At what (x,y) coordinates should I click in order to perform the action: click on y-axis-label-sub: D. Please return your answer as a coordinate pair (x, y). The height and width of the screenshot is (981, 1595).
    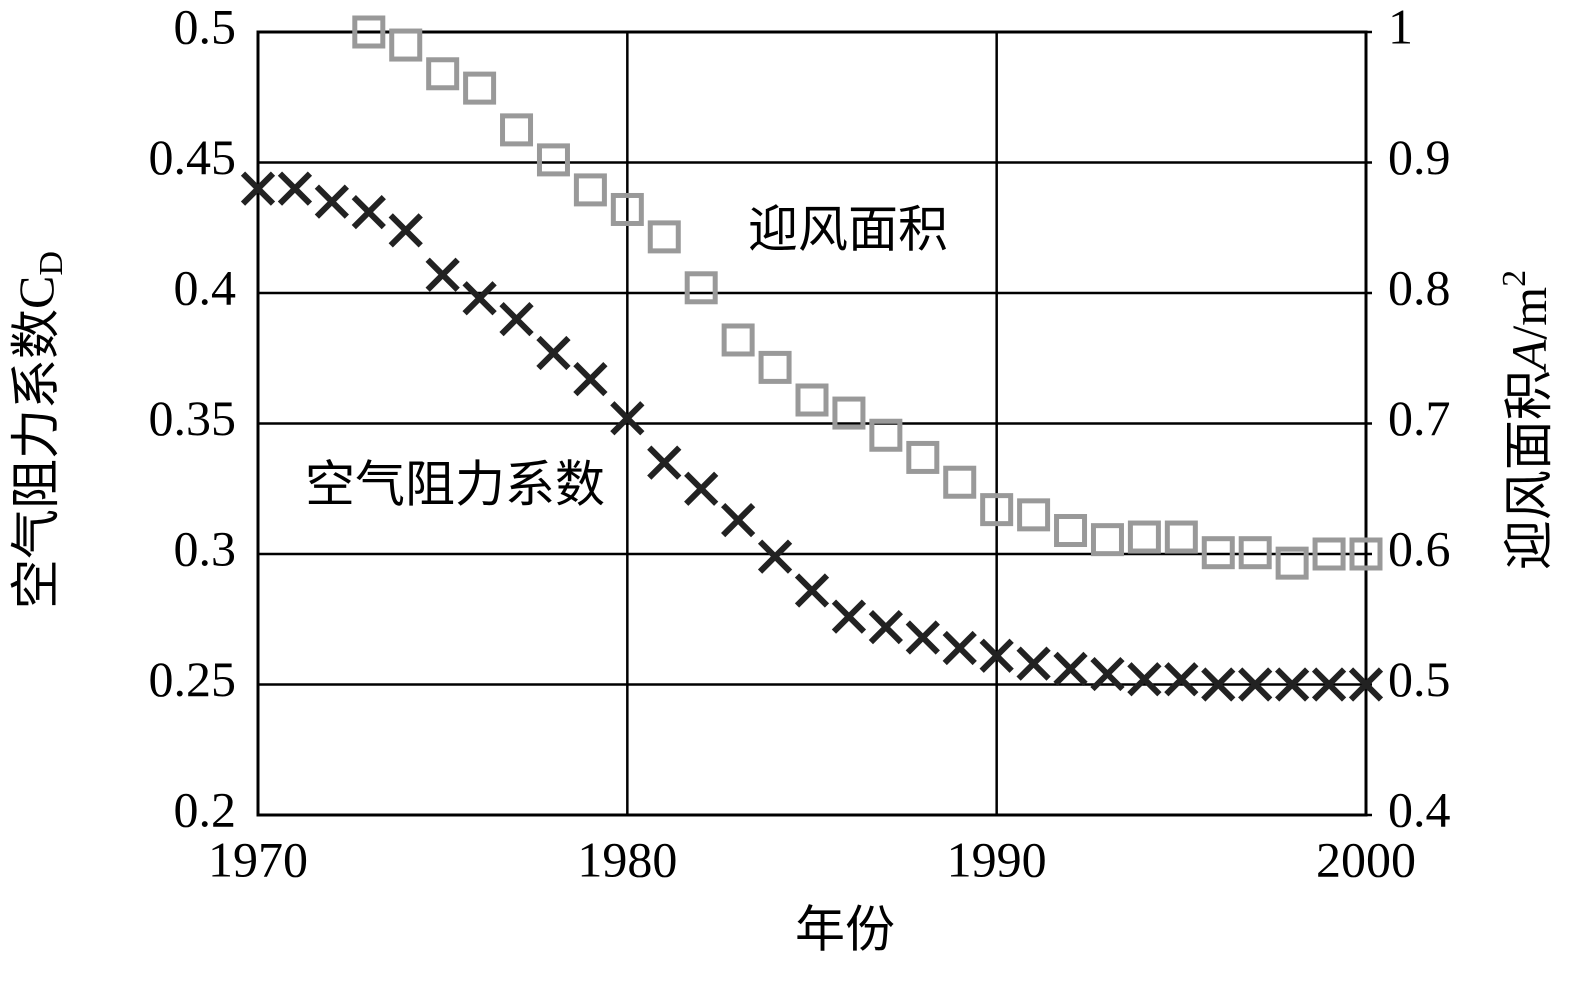
    Looking at the image, I should click on (51, 263).